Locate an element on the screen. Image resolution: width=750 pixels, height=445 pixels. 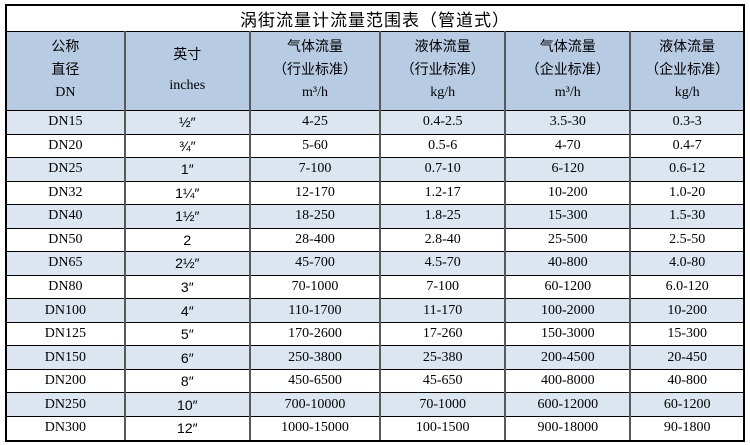
cell-gas-industry: 700-10000 is located at coordinates (314, 404).